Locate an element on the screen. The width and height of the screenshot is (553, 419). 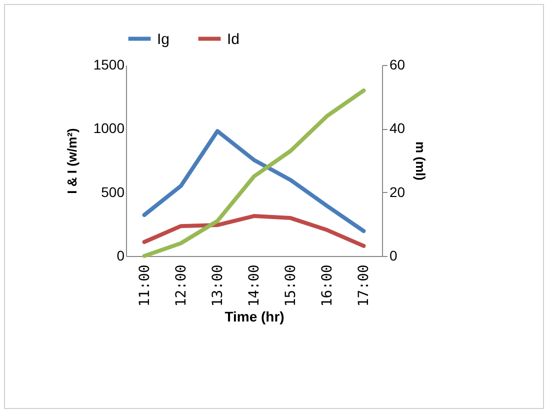
x-tick-label: 15:00 is located at coordinates (291, 285).